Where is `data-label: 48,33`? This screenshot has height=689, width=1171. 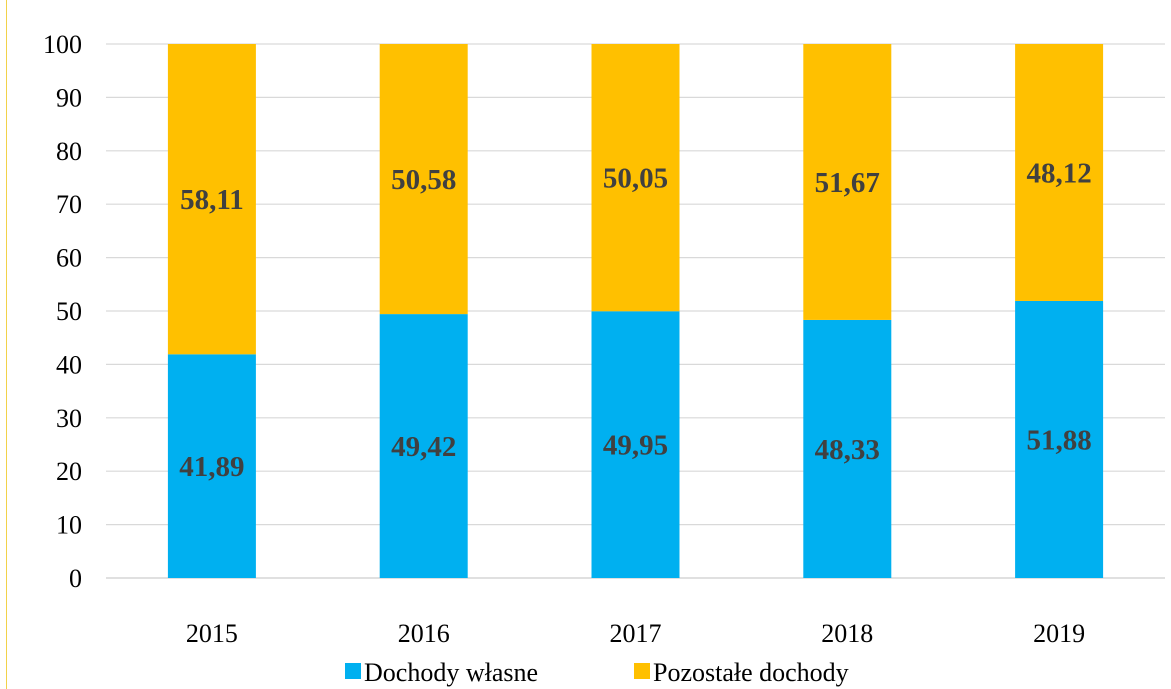
data-label: 48,33 is located at coordinates (847, 450).